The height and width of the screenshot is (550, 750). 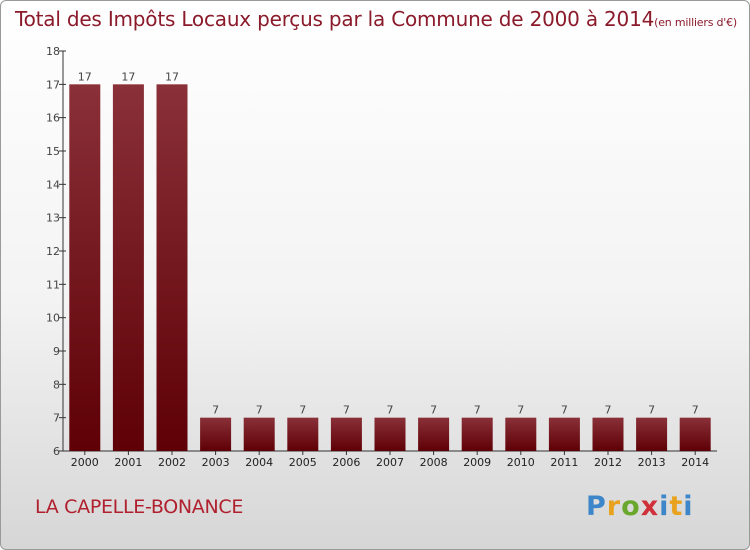 I want to click on x-tick-label: 2004, so click(x=259, y=462).